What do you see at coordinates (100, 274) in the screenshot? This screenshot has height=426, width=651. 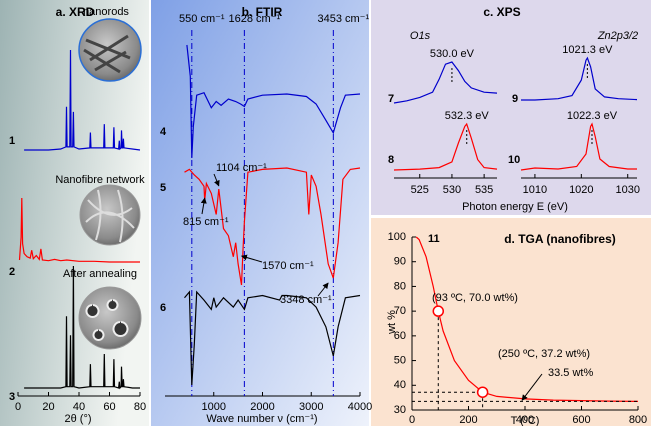 I see `series-label: After annealing` at bounding box center [100, 274].